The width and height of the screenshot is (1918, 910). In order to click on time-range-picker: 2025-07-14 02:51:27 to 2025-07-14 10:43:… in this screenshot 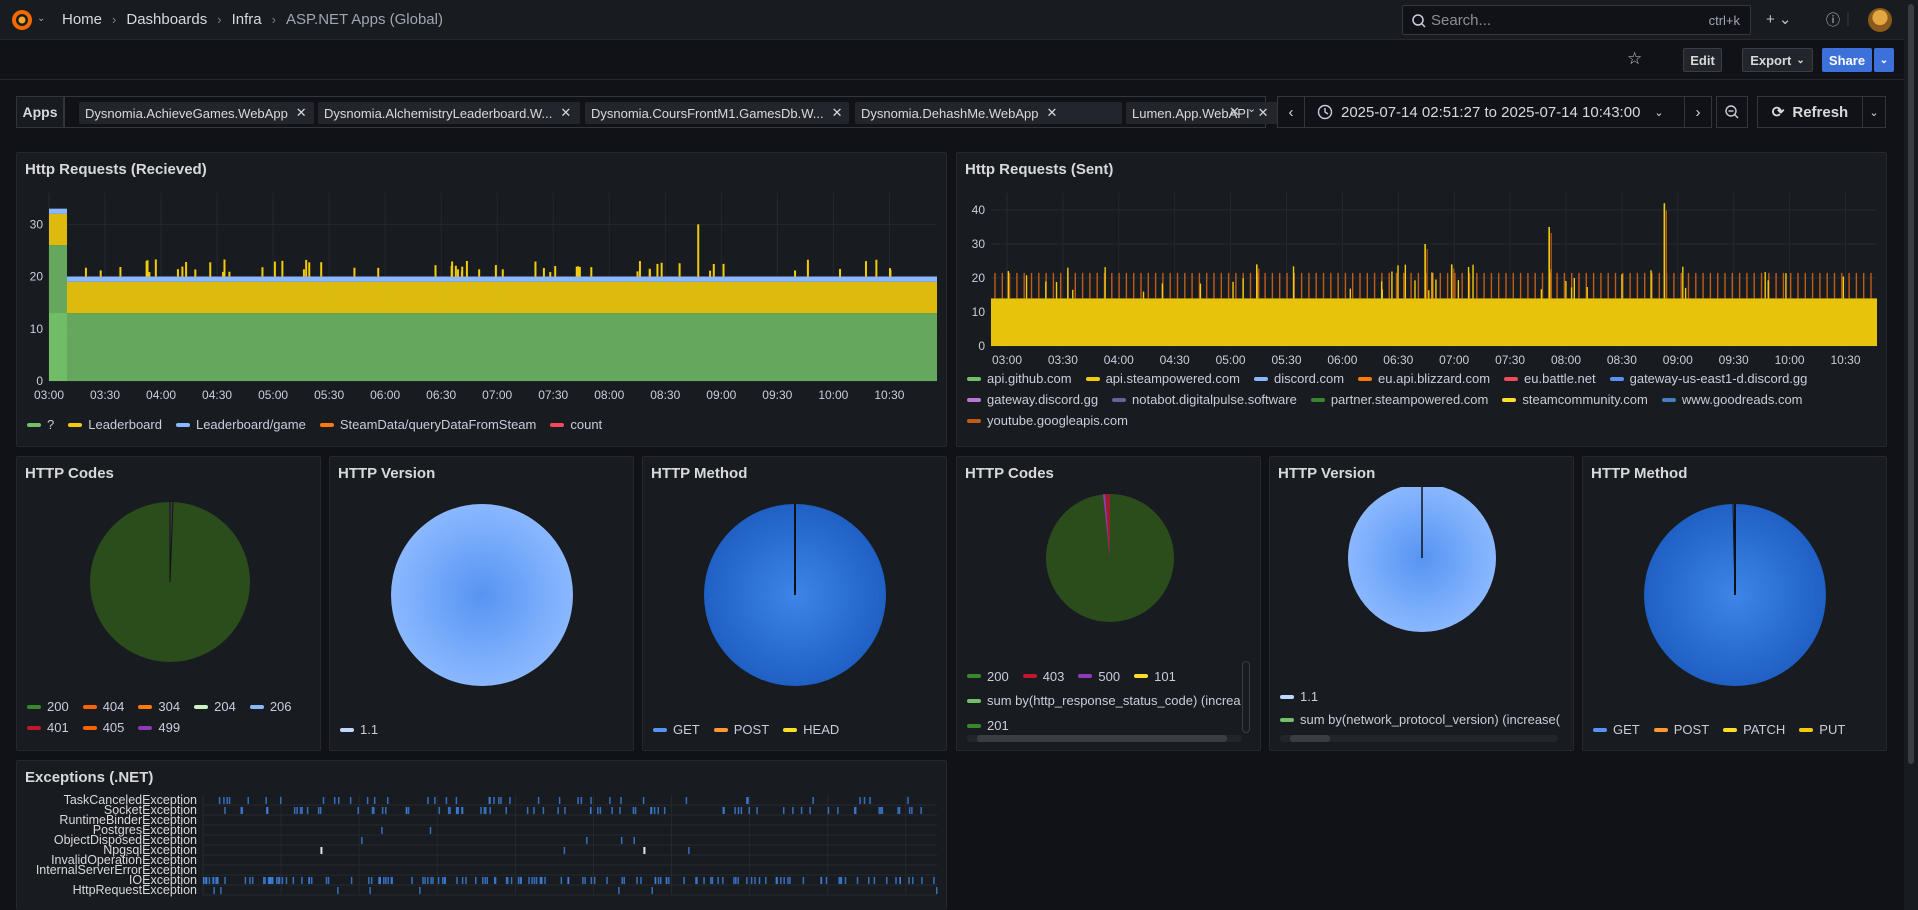, I will do `click(1494, 112)`.